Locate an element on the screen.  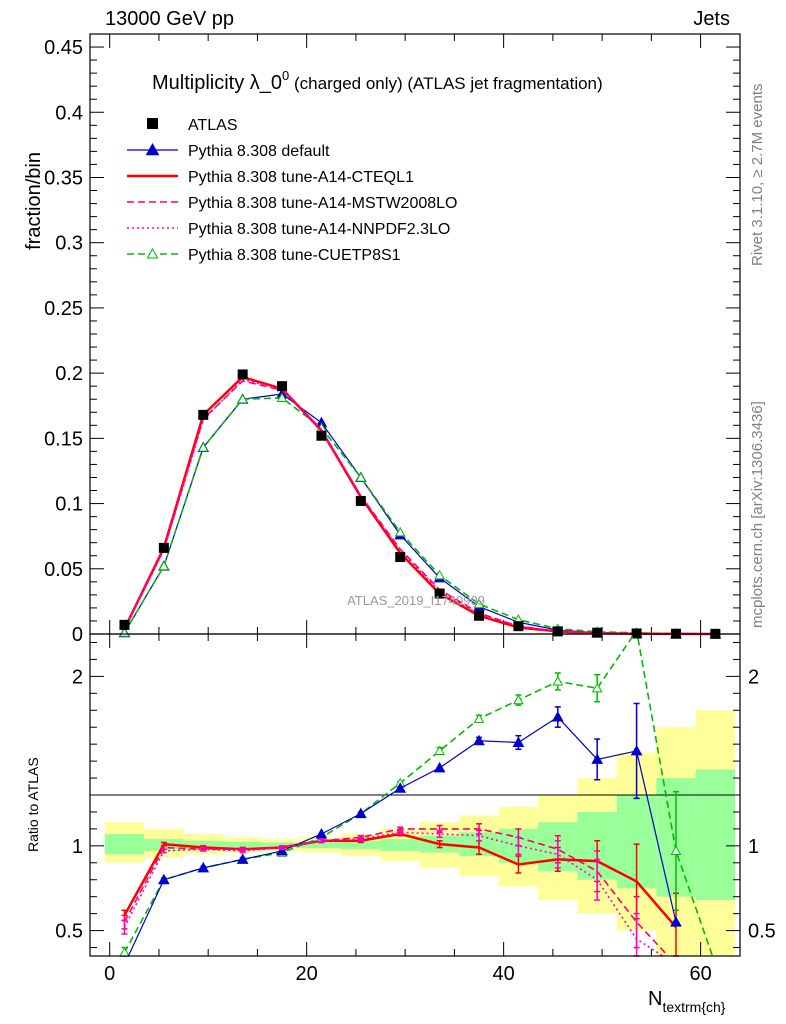
legend-label-pythia-8-308-tune-a14-mstw2008lo: Pythia 8.308 tune-A14-MSTW2008LO is located at coordinates (322, 203).